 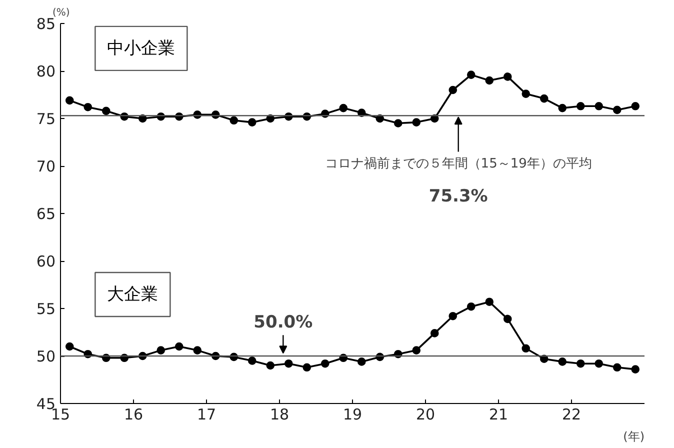 I want to click on x-tick-label: 21, so click(x=498, y=415).